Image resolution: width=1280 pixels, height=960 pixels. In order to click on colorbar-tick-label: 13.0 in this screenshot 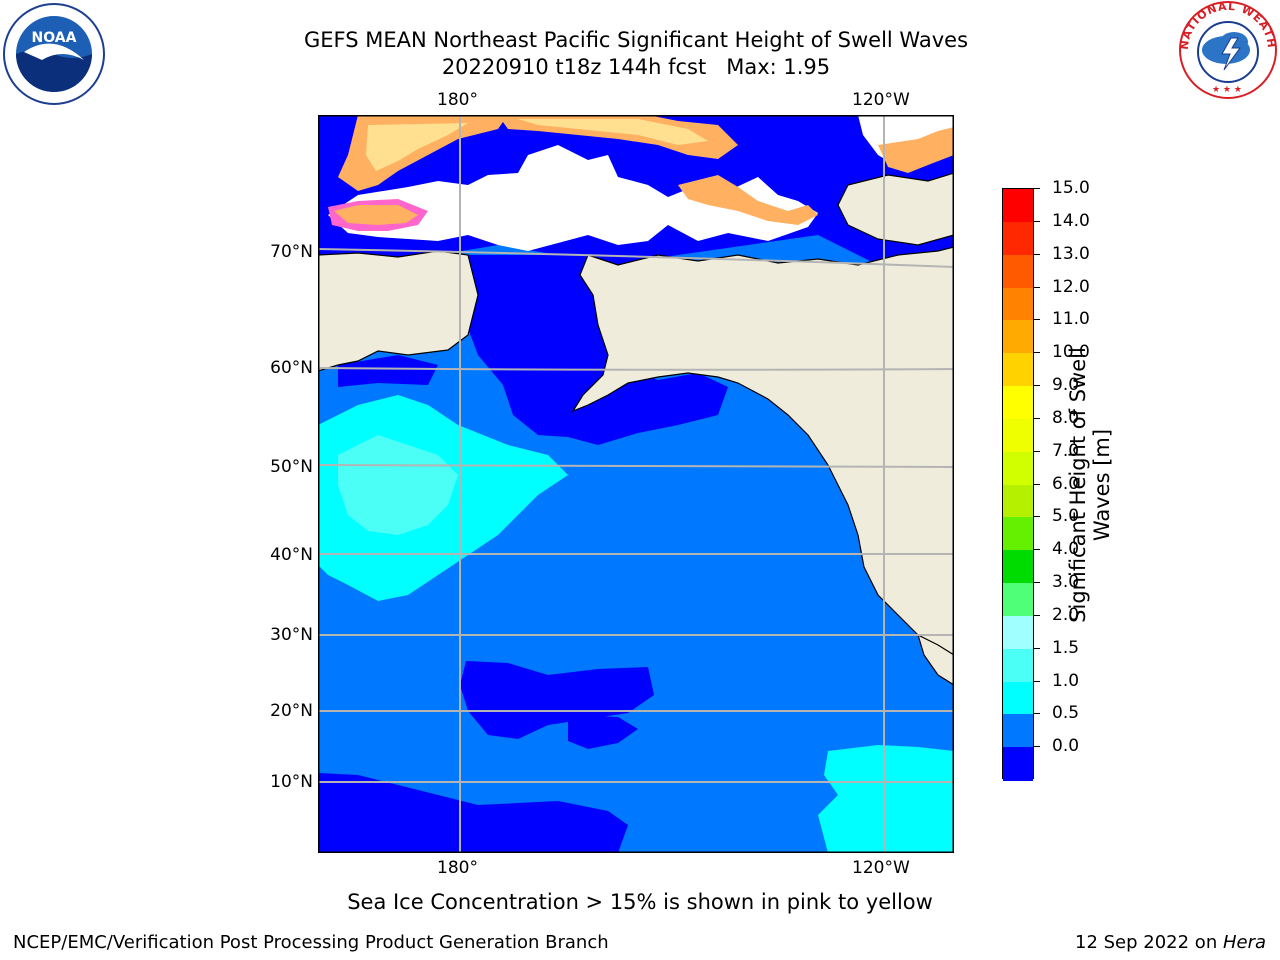, I will do `click(1071, 253)`.